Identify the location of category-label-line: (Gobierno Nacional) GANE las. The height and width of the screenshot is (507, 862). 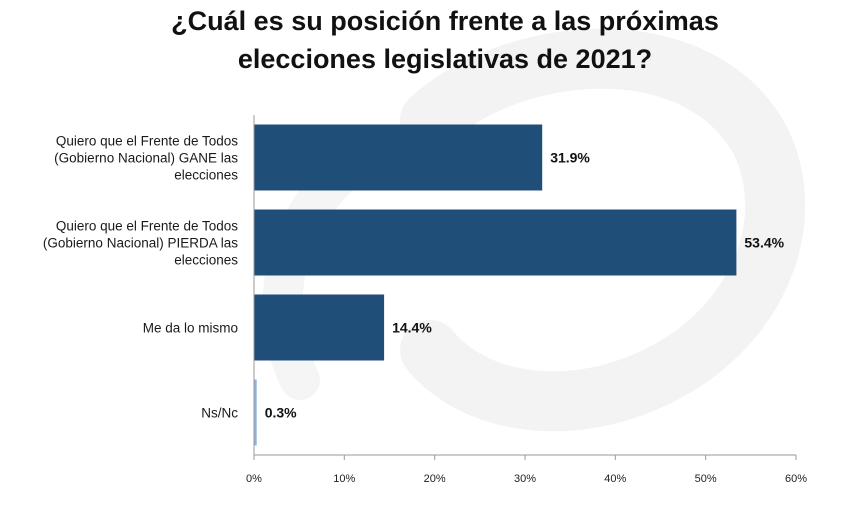
(146, 158).